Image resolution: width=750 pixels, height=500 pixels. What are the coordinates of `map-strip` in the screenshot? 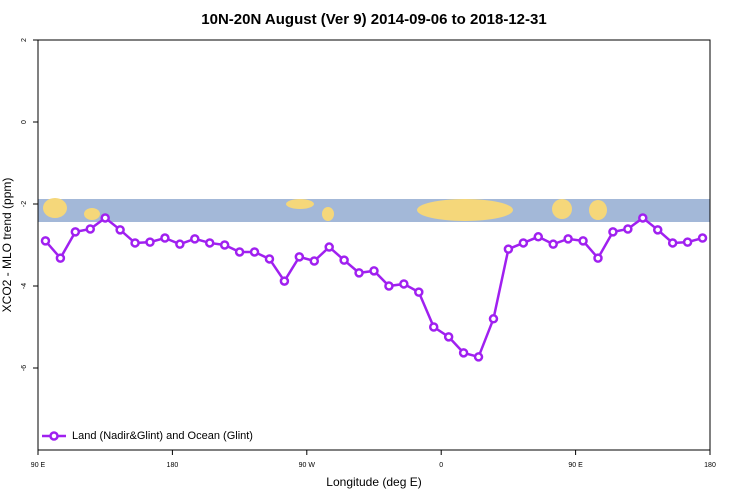 It's located at (374, 210).